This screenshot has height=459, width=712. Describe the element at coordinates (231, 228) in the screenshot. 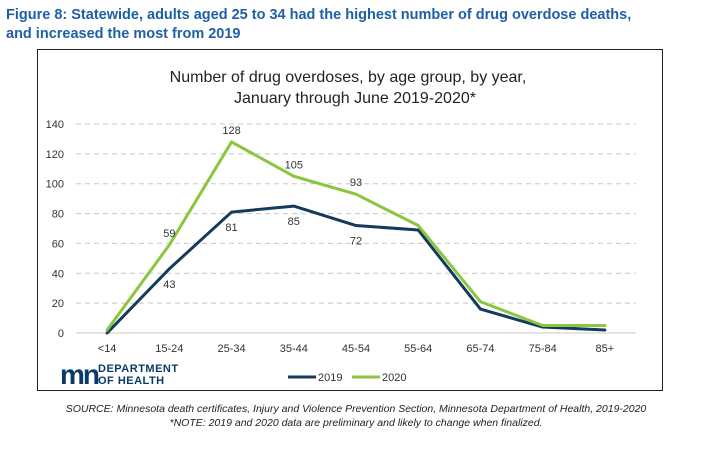

I see `data-label: 81` at that location.